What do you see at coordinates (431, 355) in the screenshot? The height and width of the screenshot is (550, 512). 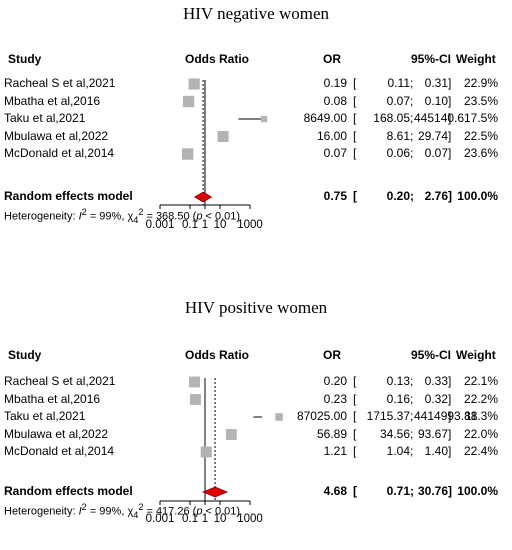 I see `header-ci: 95%-CI` at bounding box center [431, 355].